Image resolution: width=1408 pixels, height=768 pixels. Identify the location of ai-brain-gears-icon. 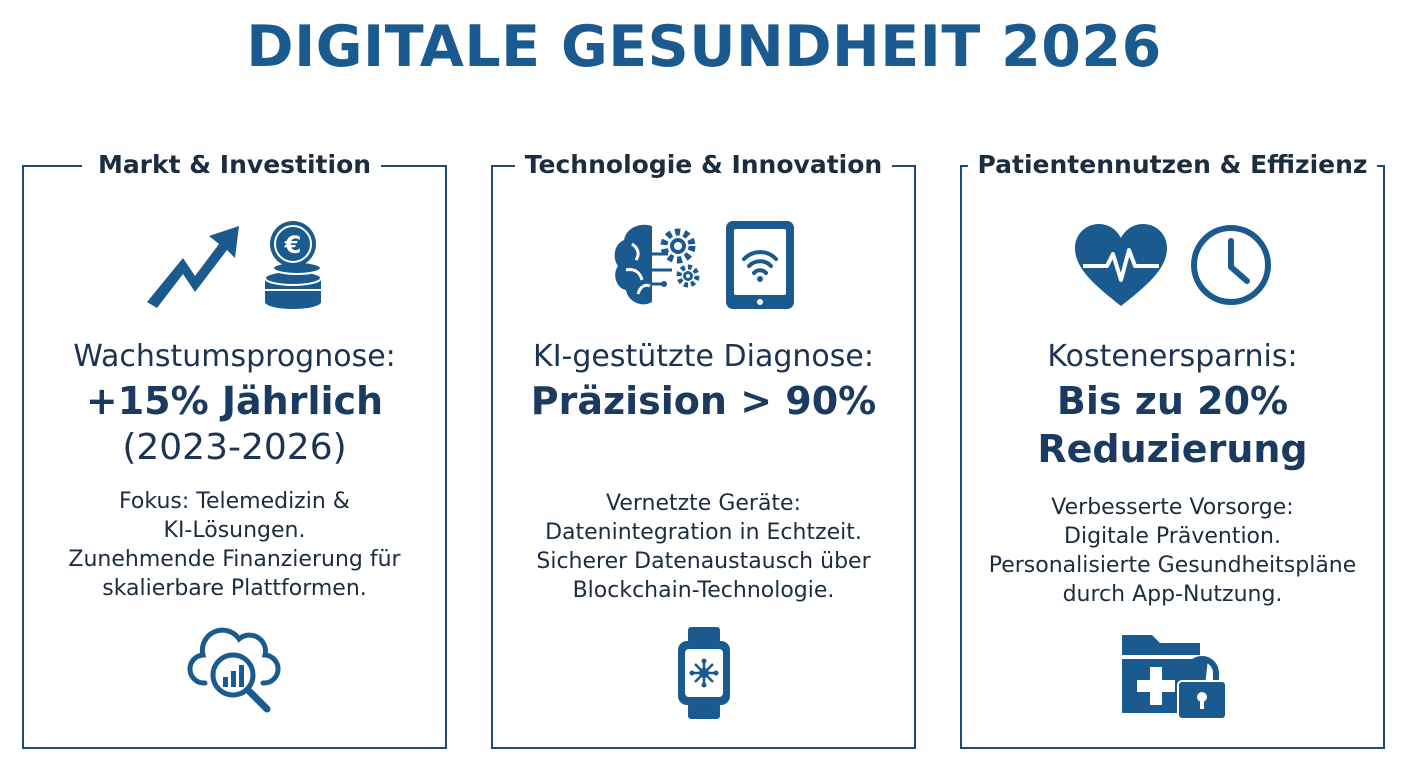
(658, 265).